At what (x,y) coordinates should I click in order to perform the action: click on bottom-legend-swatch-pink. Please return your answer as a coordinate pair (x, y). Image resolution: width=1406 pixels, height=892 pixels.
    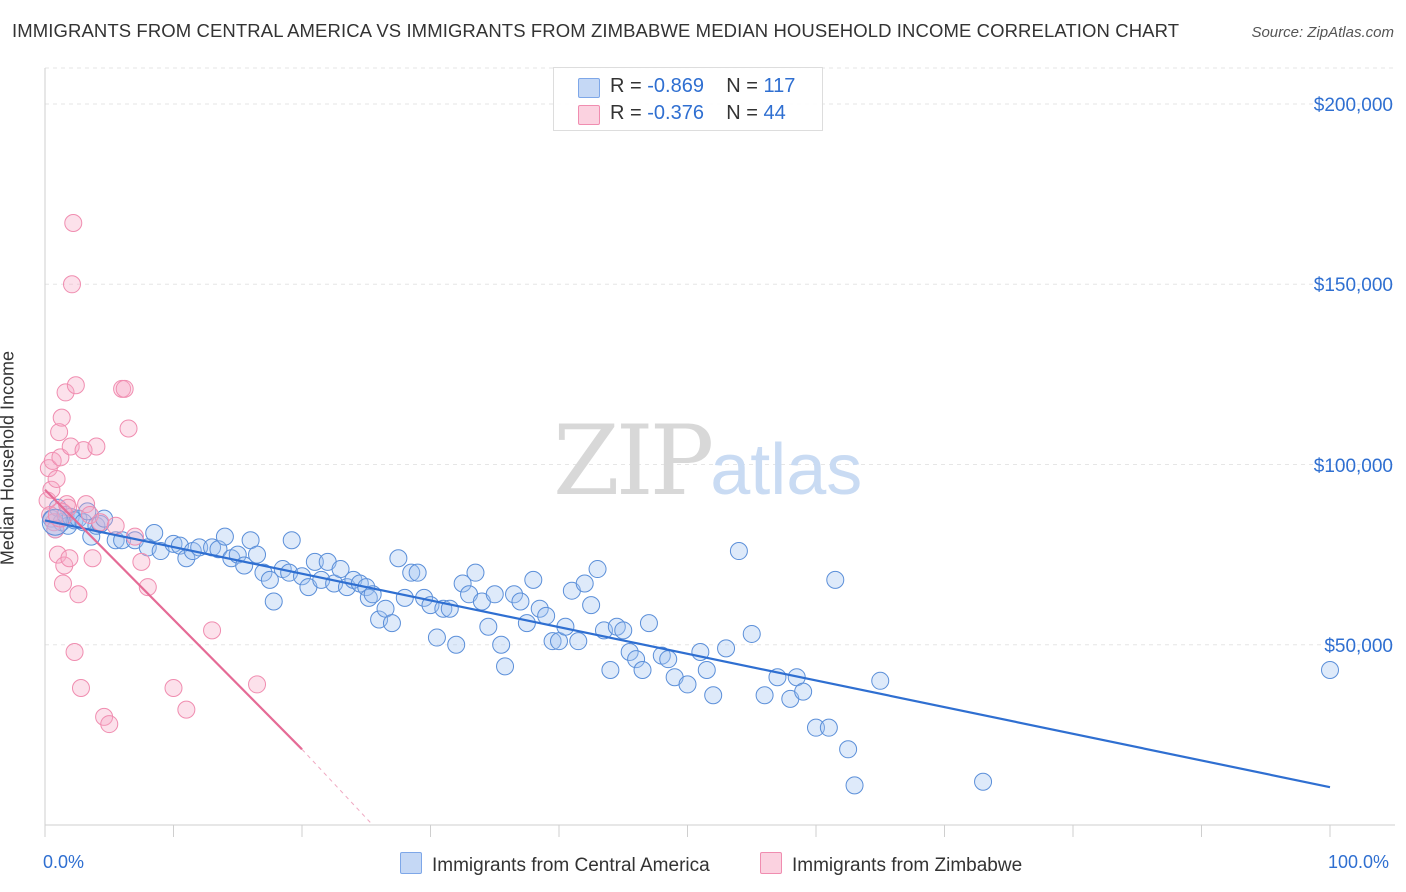
    Looking at the image, I should click on (771, 863).